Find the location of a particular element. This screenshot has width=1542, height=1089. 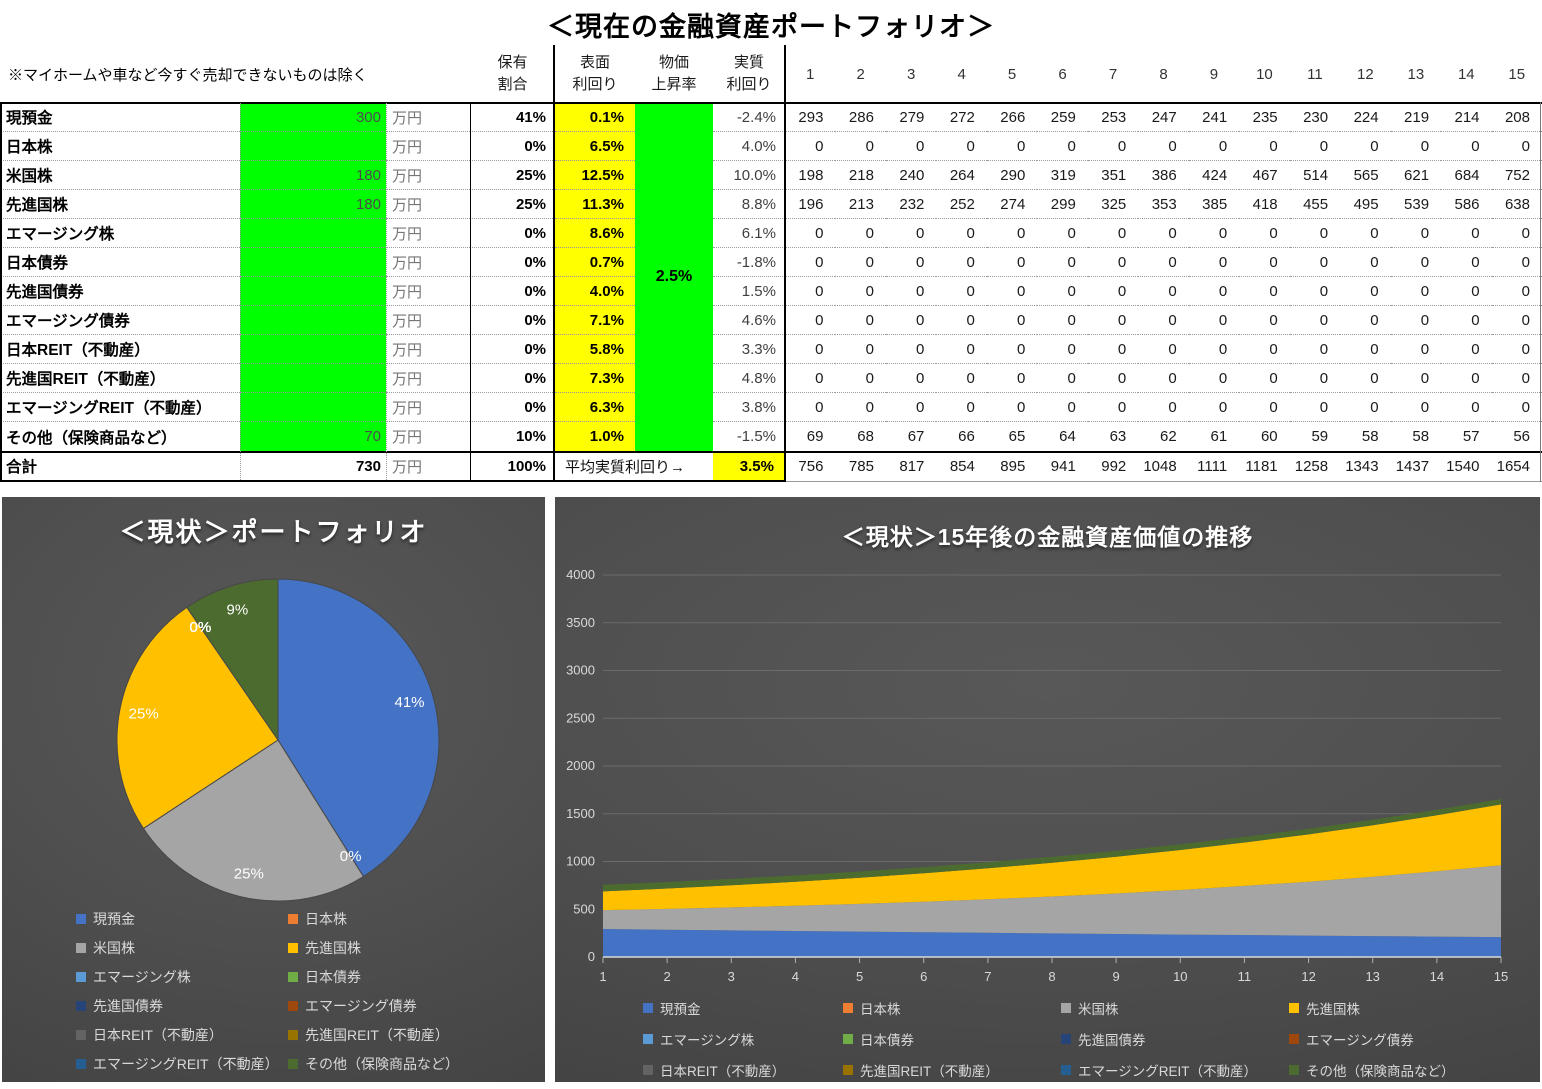

y-axis-label: 500 is located at coordinates (584, 908).